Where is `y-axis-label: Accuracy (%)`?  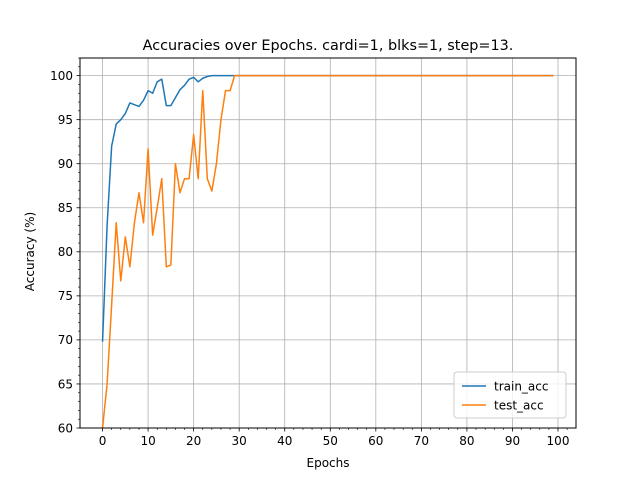
y-axis-label: Accuracy (%) is located at coordinates (30, 251).